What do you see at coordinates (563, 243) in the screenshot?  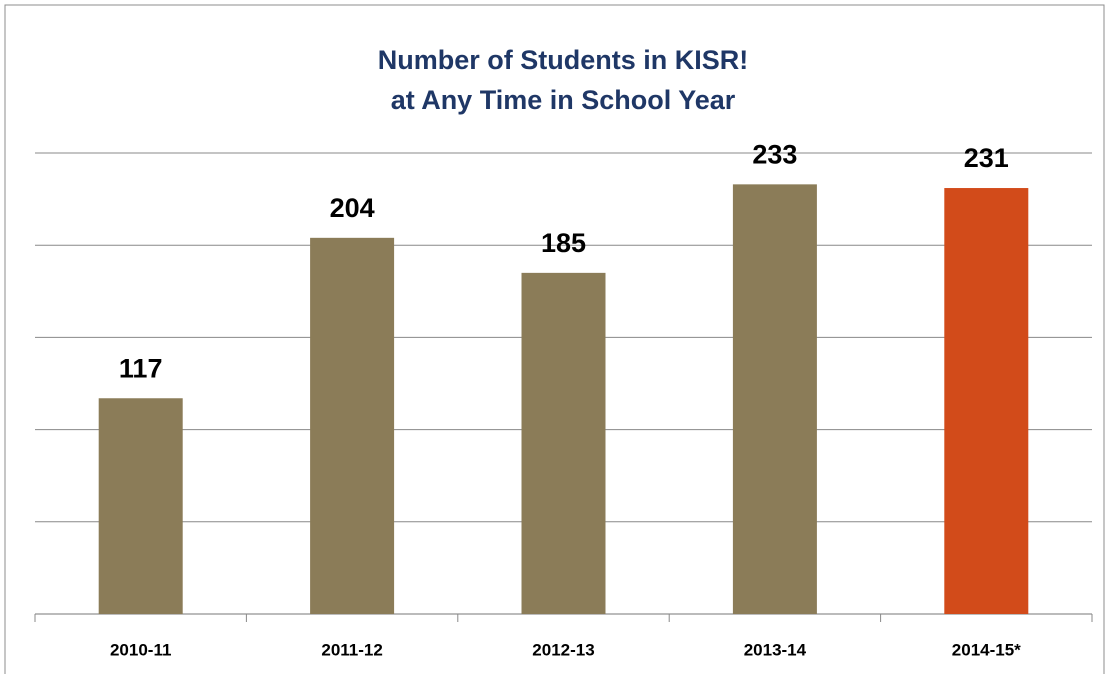 I see `data-label: 185` at bounding box center [563, 243].